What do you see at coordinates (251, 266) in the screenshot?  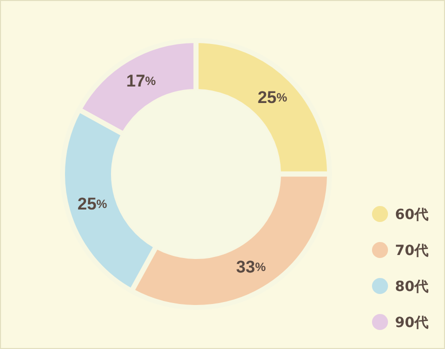 I see `data-label: 33%` at bounding box center [251, 266].